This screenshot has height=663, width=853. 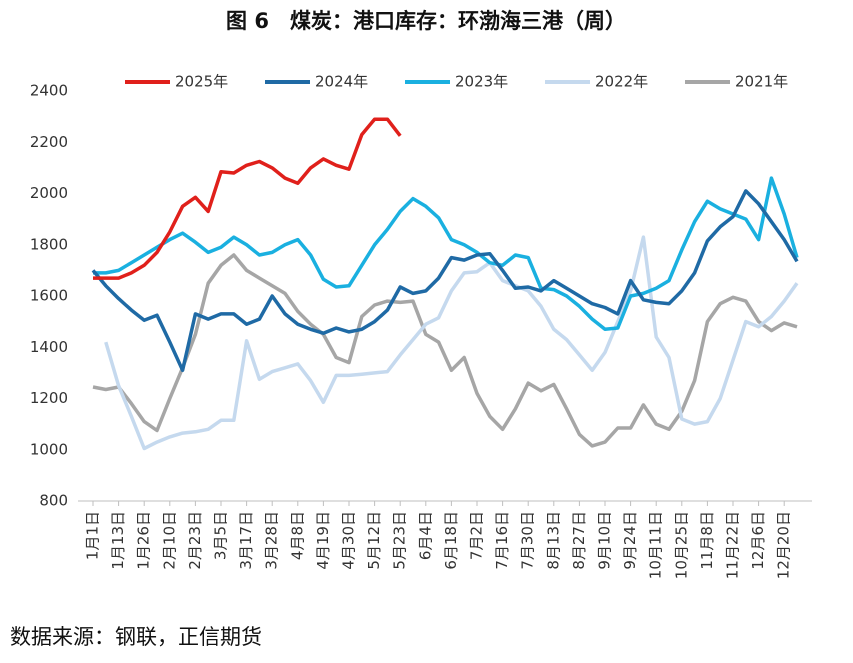 What do you see at coordinates (707, 540) in the screenshot?
I see `x-tick-label: 11月8日` at bounding box center [707, 540].